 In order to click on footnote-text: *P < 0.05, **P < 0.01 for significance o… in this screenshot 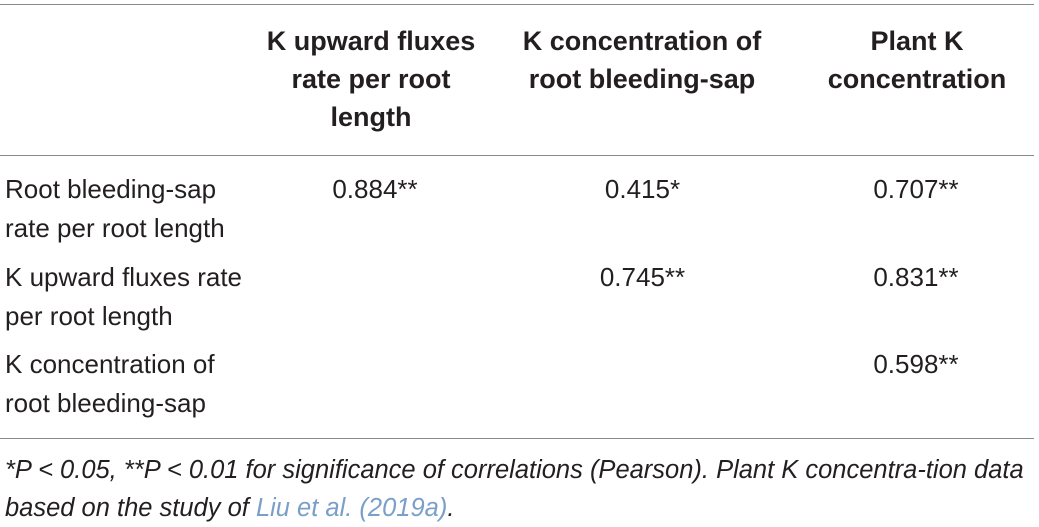, I will do `click(514, 489)`.